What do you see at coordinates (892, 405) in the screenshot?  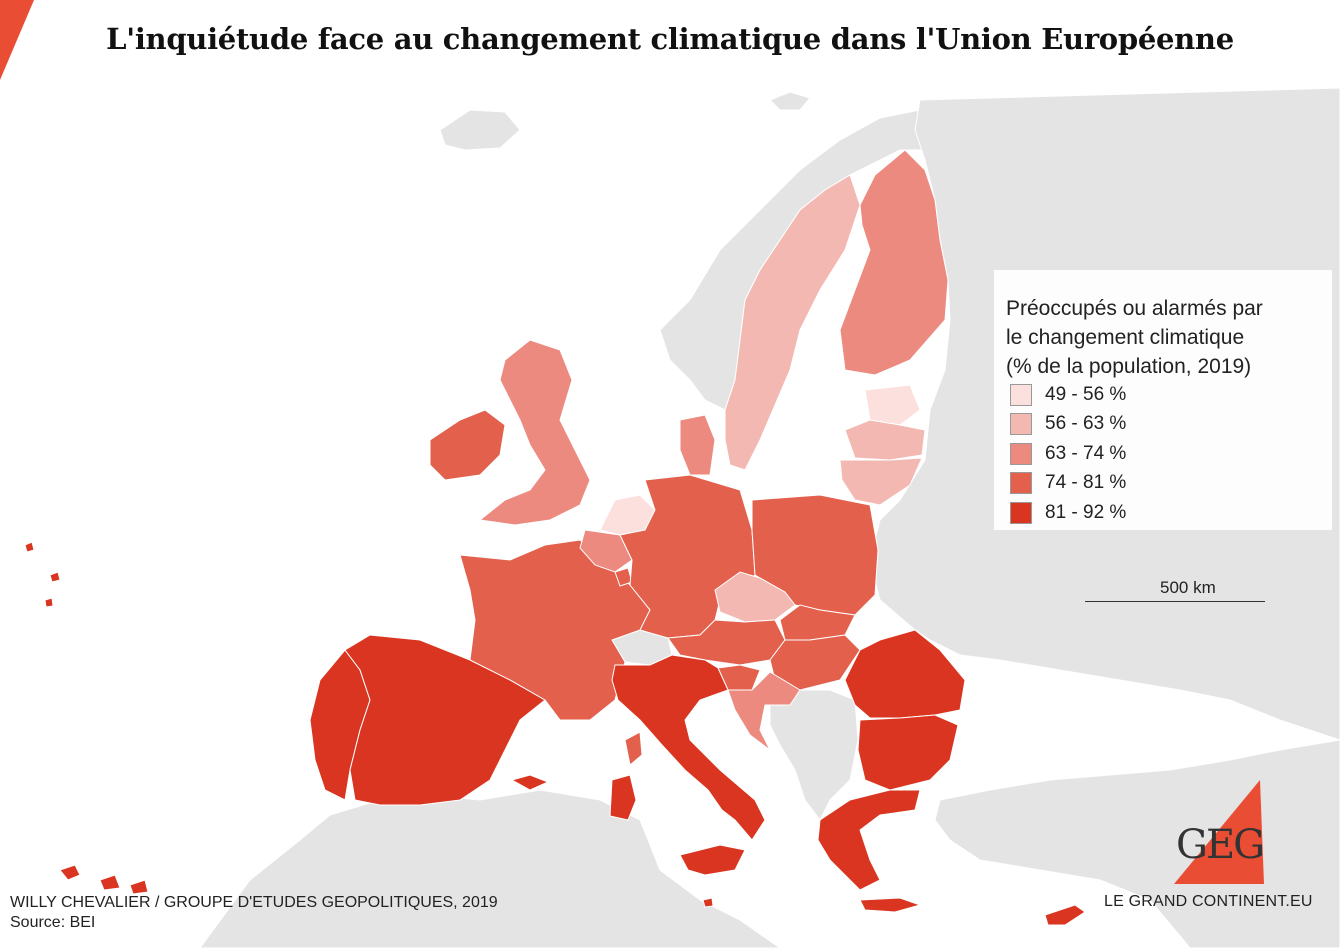 I see `country-estonia` at bounding box center [892, 405].